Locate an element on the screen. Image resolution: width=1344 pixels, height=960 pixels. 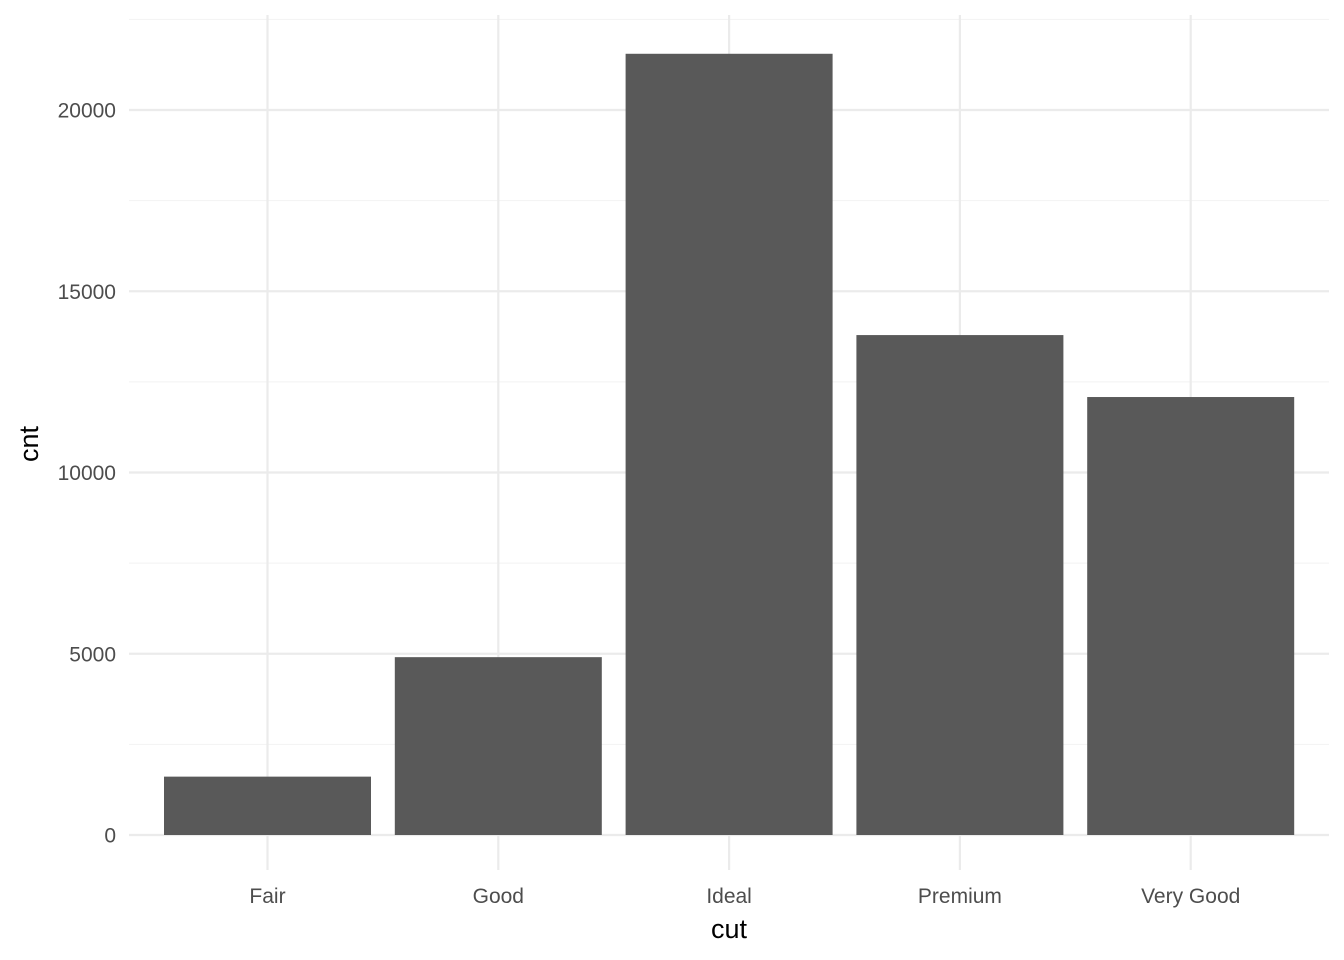
y-axis-ticks: 0 5000 10000 15000 20000 is located at coordinates (87, 474).